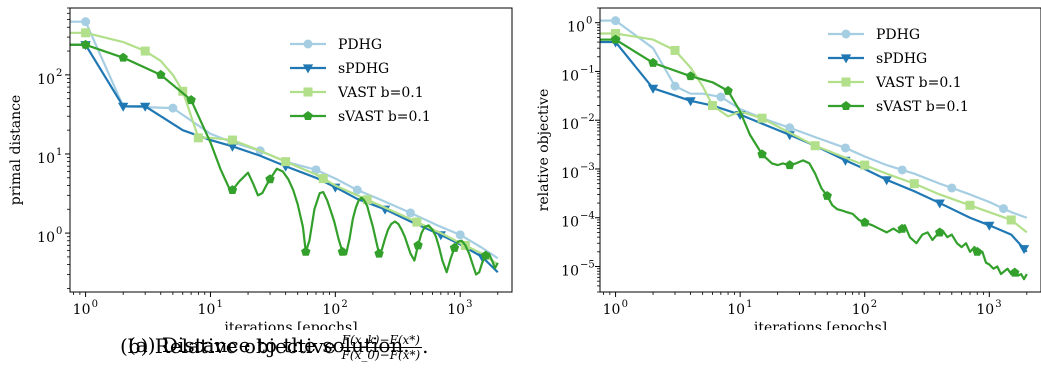  Describe the element at coordinates (898, 71) in the screenshot. I see `legend: PDHG sPDHG VAST b=0.1 sVAST b=0.1` at that location.